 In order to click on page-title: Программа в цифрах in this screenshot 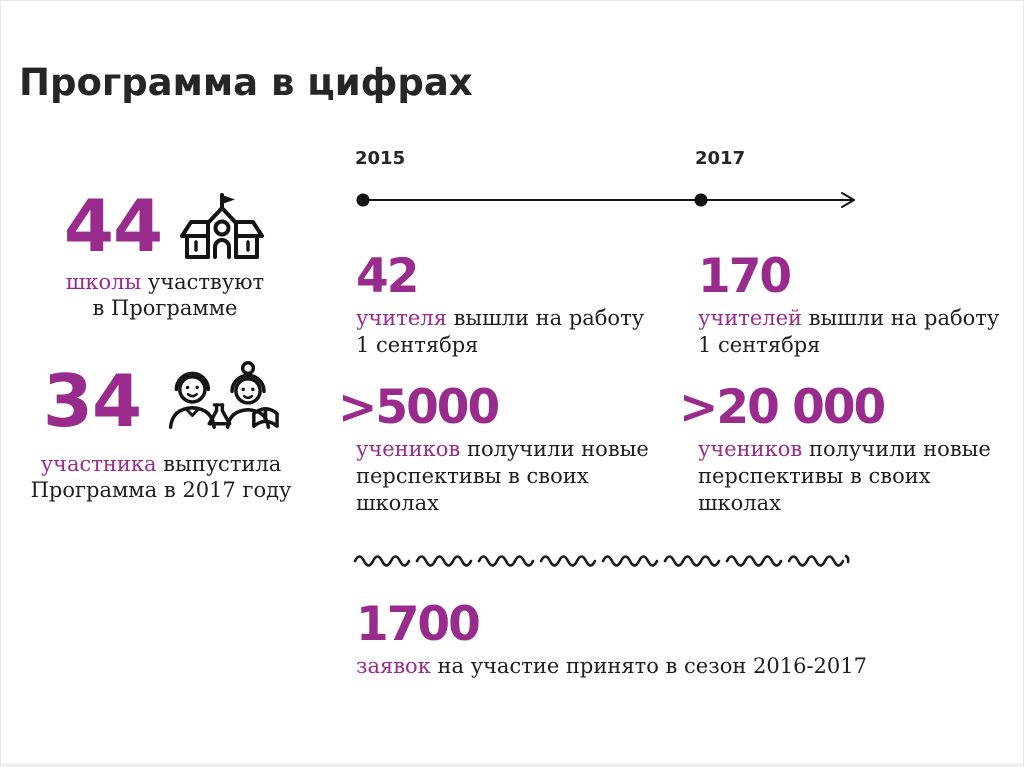, I will do `click(246, 82)`.